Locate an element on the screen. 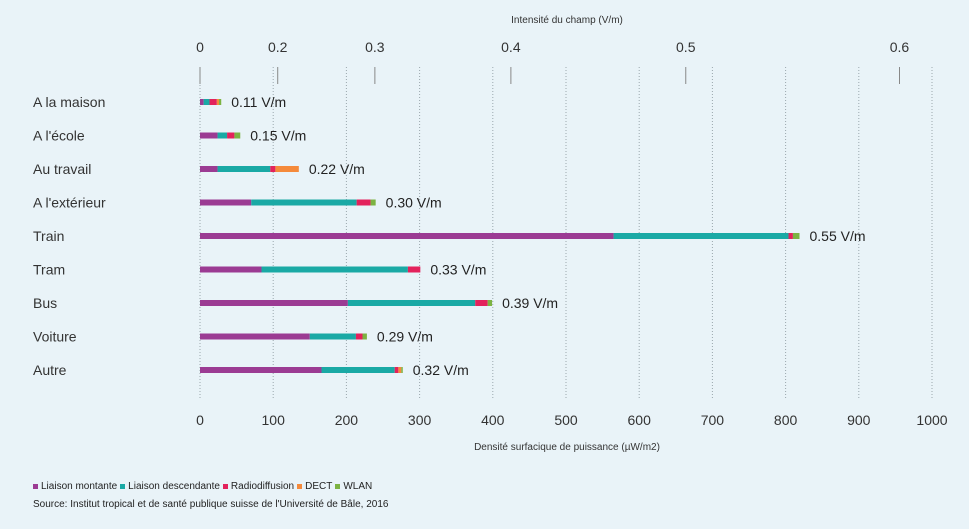  top-tick-label: 0.6 is located at coordinates (900, 47).